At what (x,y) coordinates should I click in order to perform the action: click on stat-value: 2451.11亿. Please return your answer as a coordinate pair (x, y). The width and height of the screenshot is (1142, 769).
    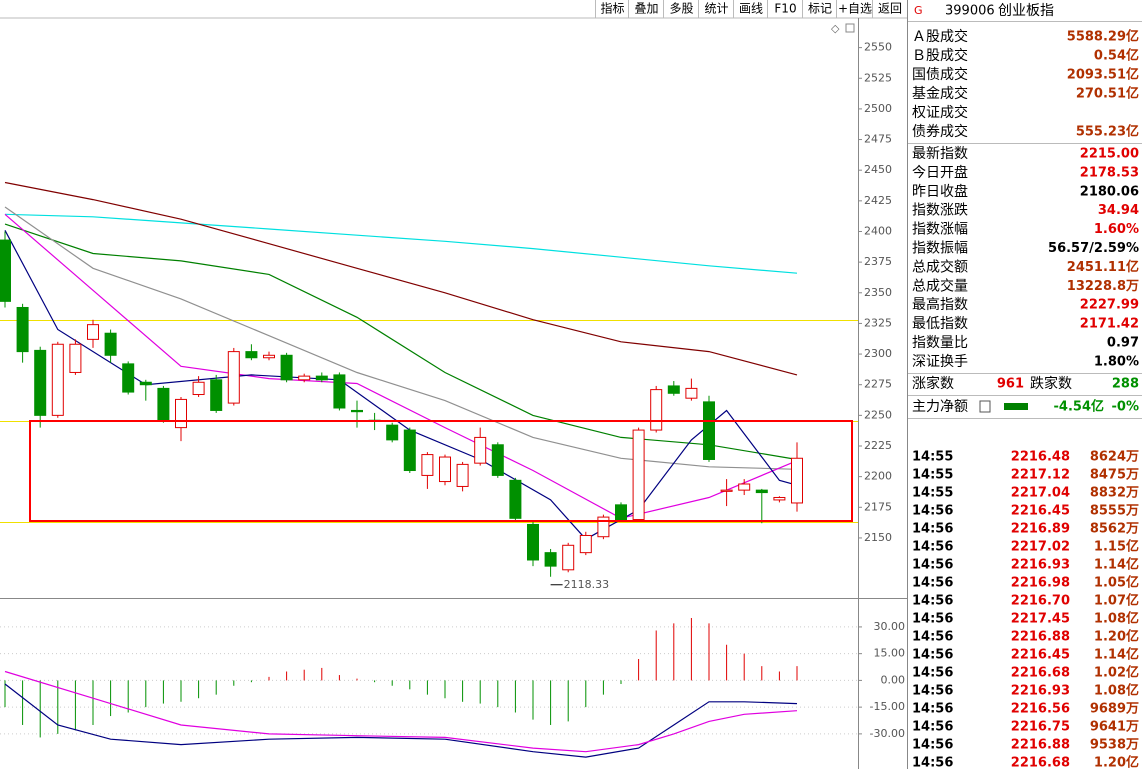
    Looking at the image, I should click on (1103, 267).